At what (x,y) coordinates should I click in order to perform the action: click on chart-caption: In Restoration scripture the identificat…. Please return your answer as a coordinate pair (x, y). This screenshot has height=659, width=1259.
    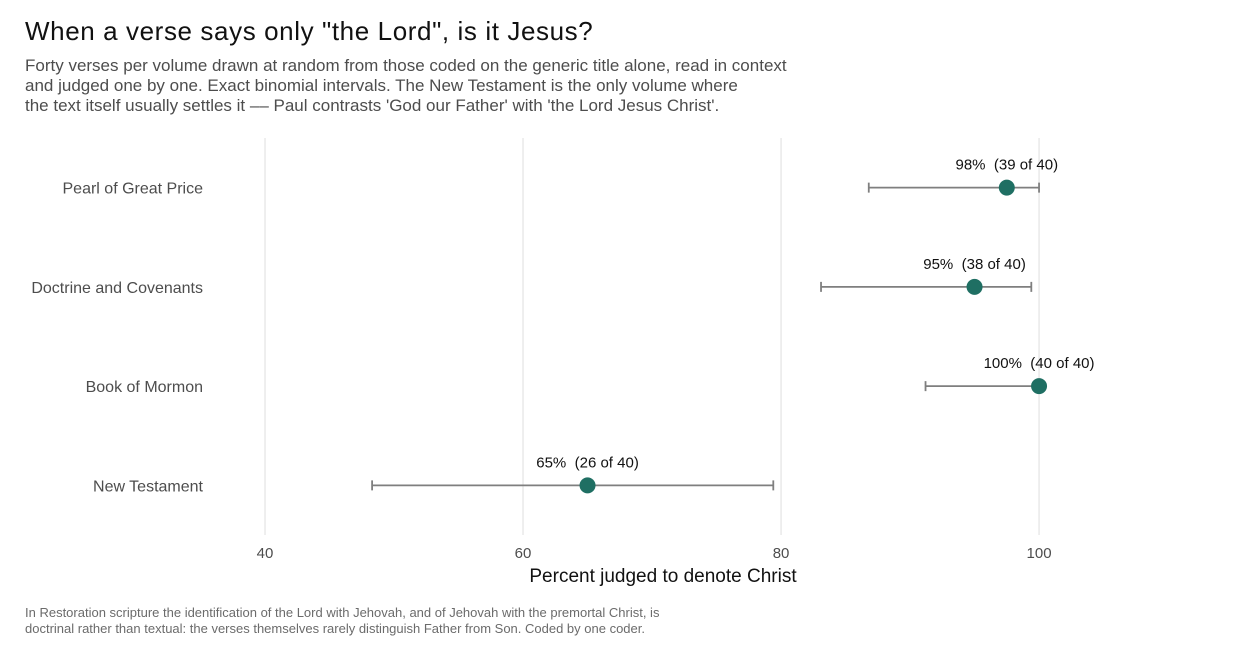
    Looking at the image, I should click on (475, 621).